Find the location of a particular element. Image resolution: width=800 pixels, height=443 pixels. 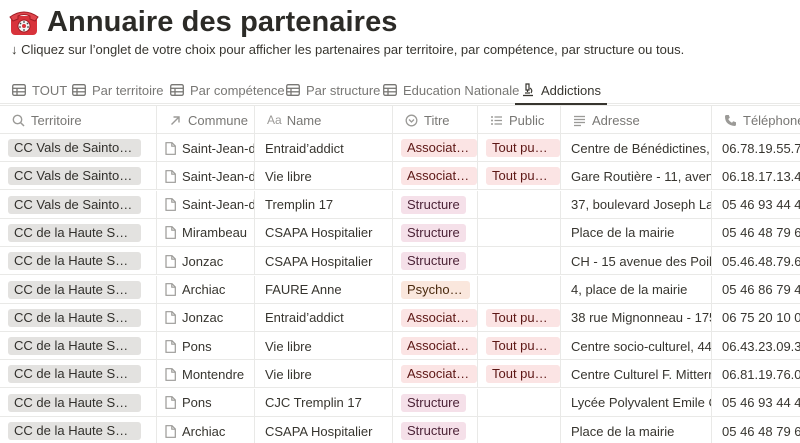

cell-adresse: 4, place de la mairie is located at coordinates (636, 289).